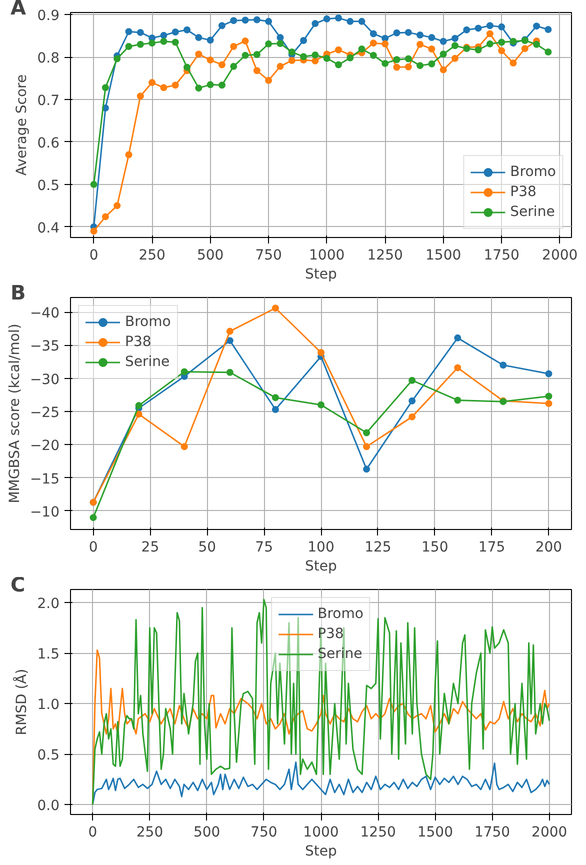 The width and height of the screenshot is (586, 865). I want to click on x-tick-label: 1500, so click(435, 832).